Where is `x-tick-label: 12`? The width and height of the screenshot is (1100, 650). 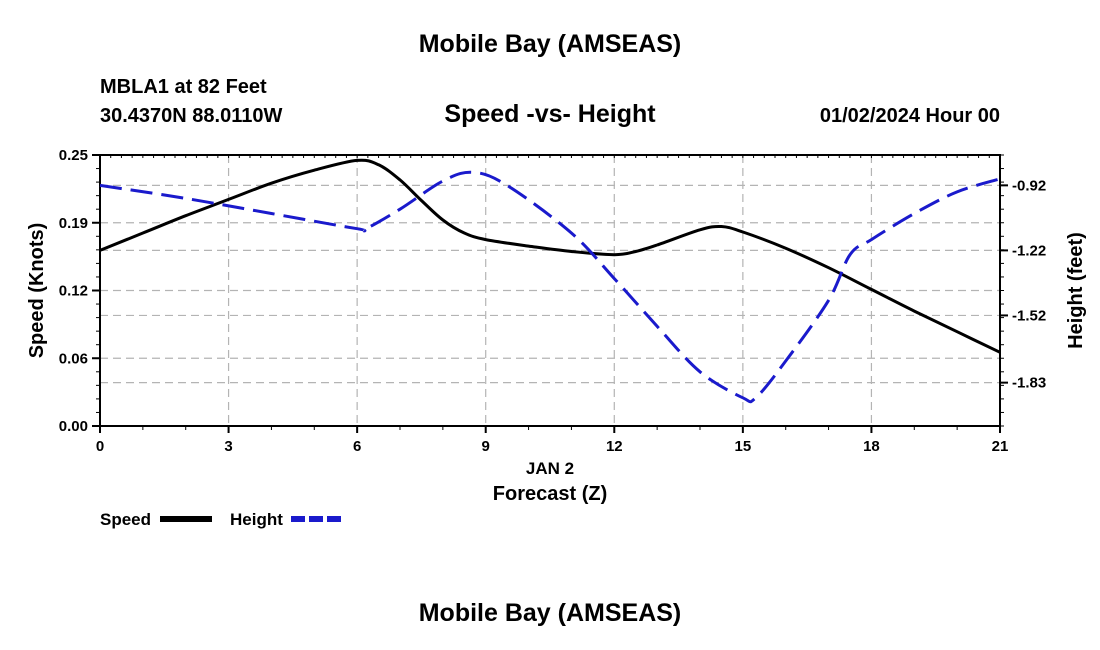 x-tick-label: 12 is located at coordinates (614, 446).